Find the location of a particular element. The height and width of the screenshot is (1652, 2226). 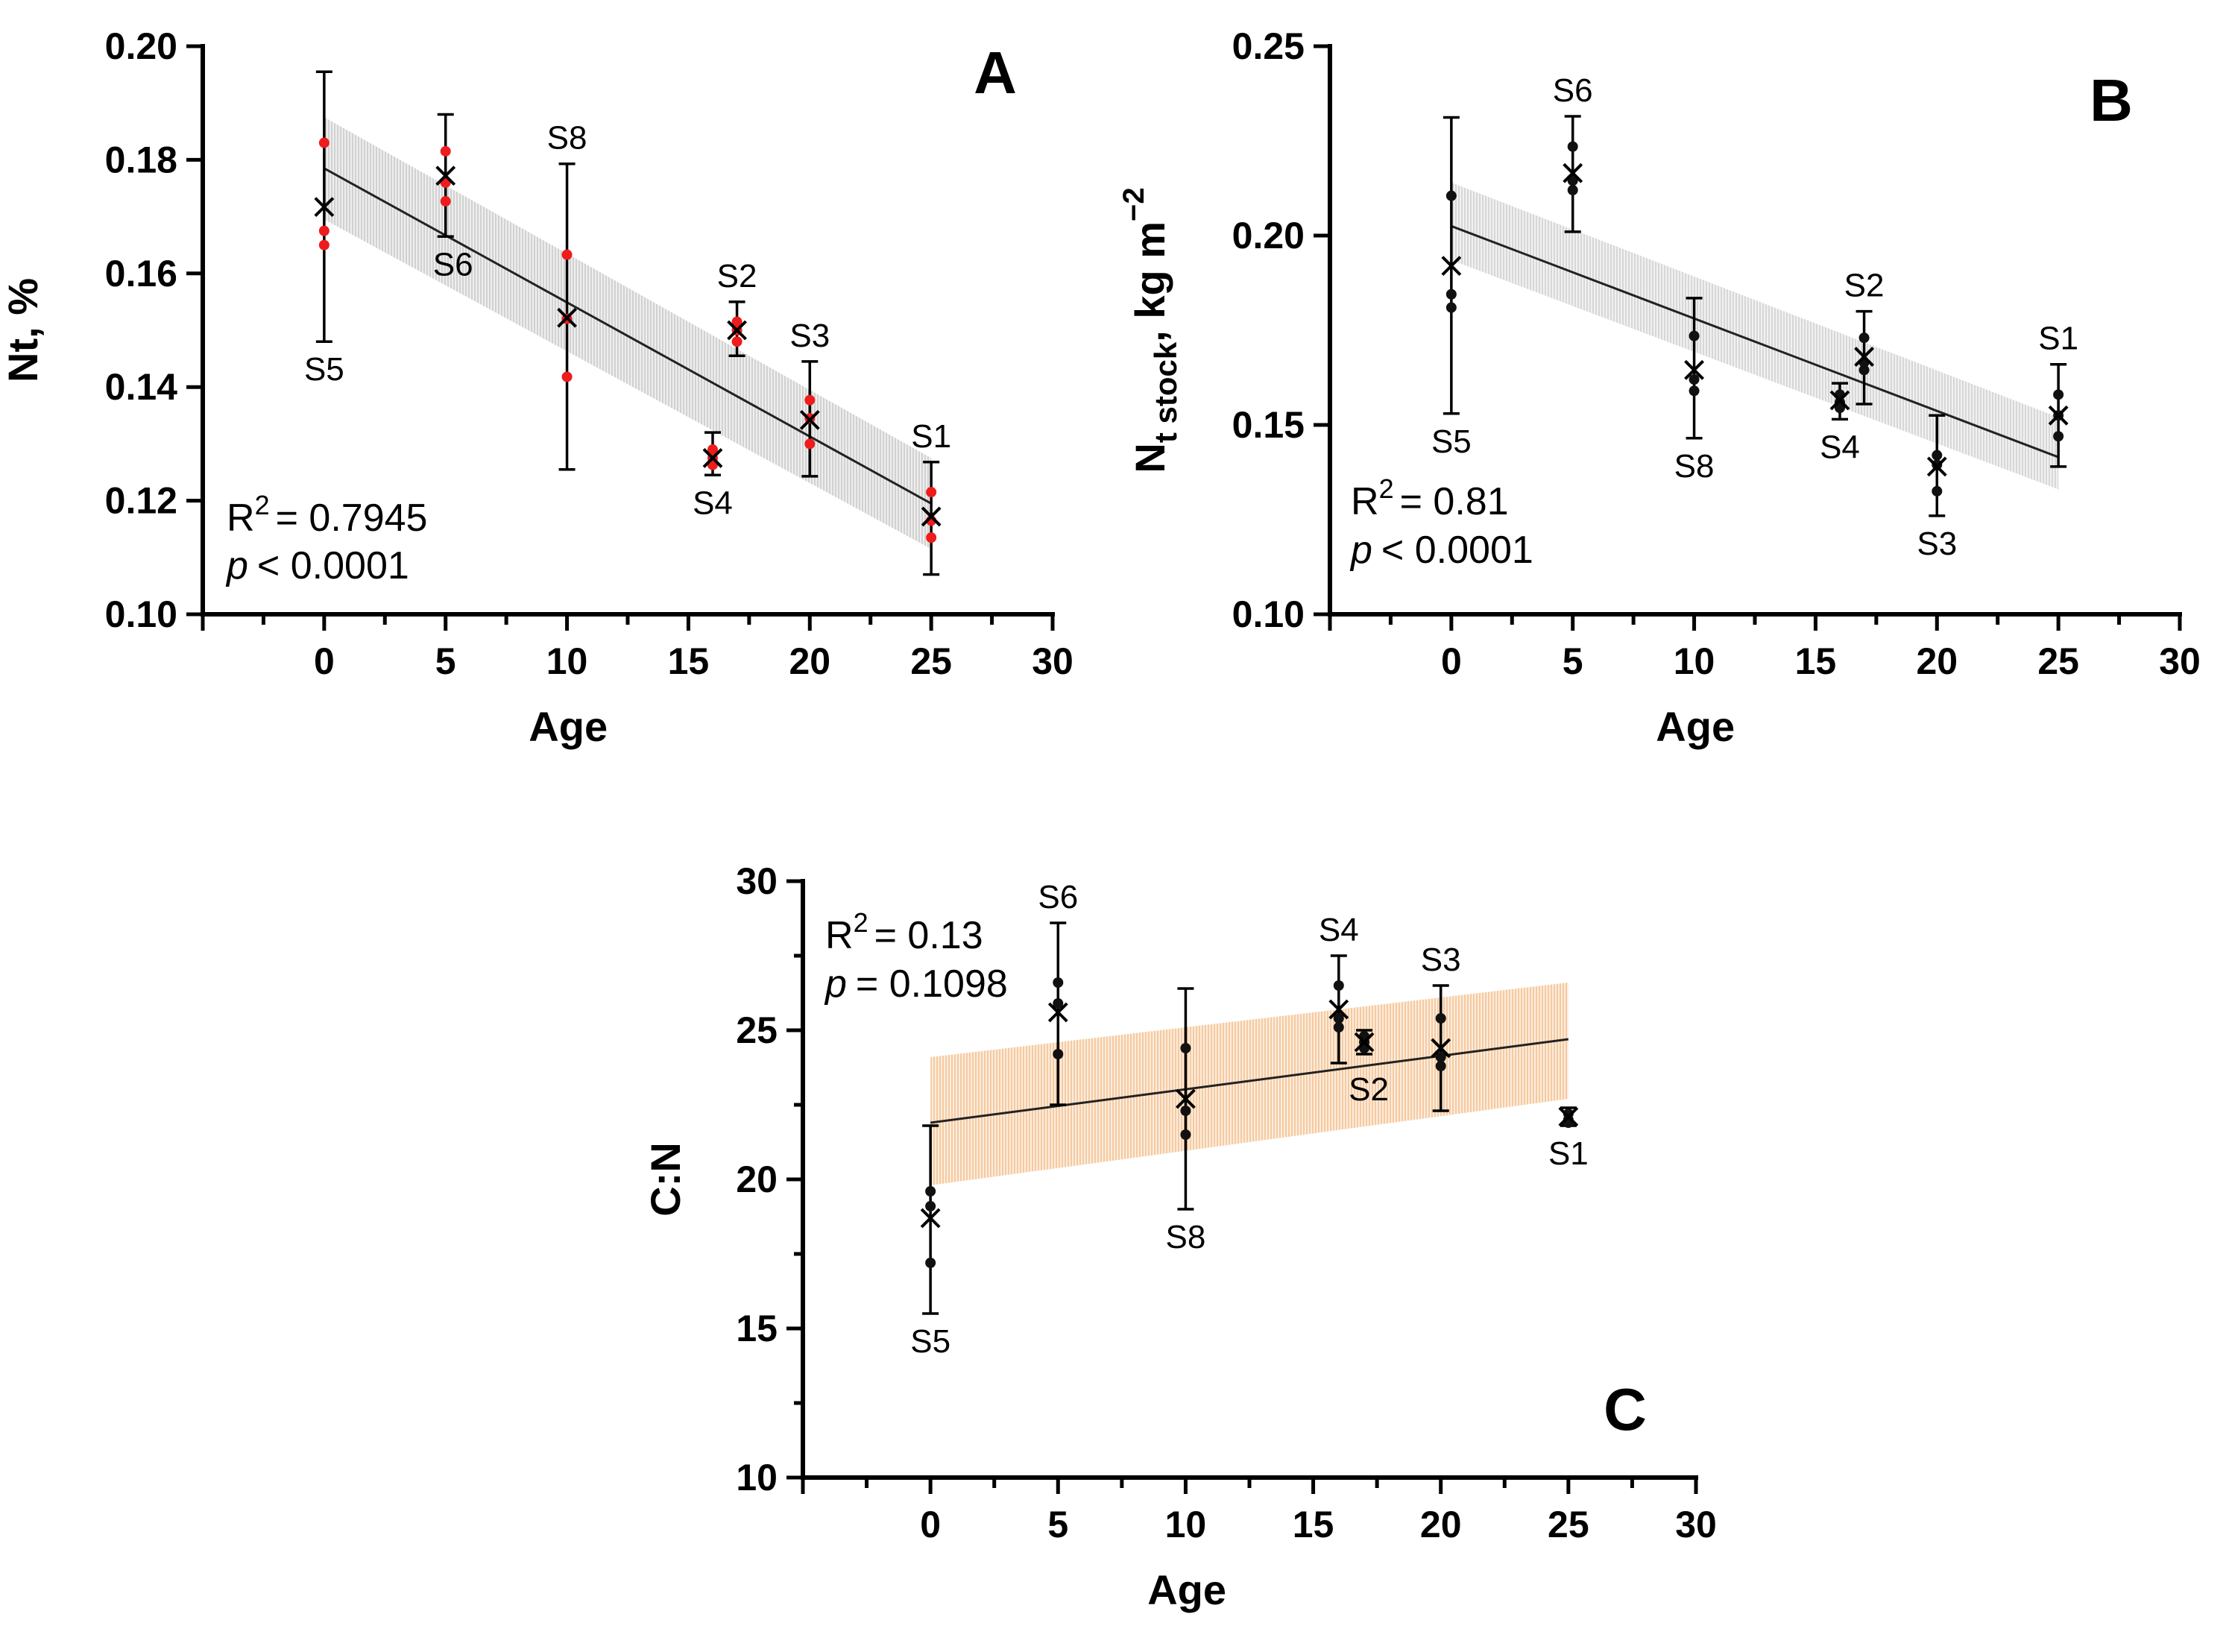

x-tick-label: 10 is located at coordinates (1186, 1524).